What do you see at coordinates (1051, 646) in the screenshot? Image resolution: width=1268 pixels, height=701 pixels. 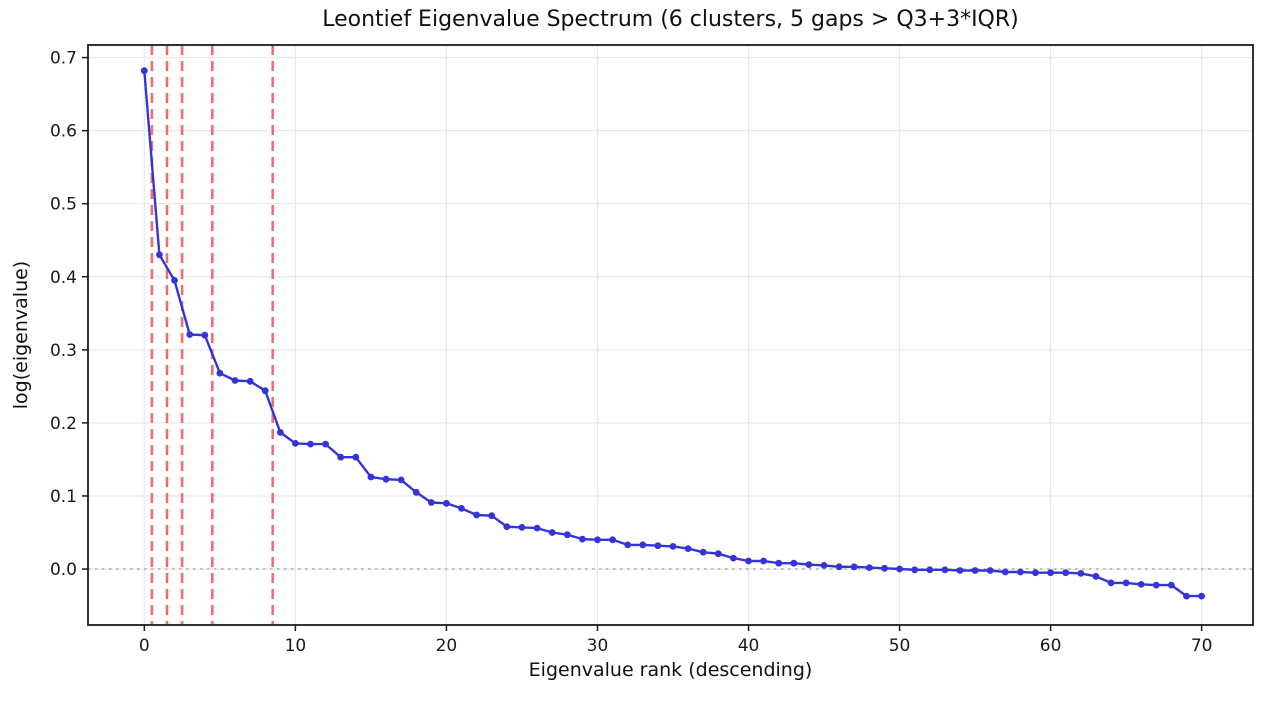 I see `x-tick-label: 60` at bounding box center [1051, 646].